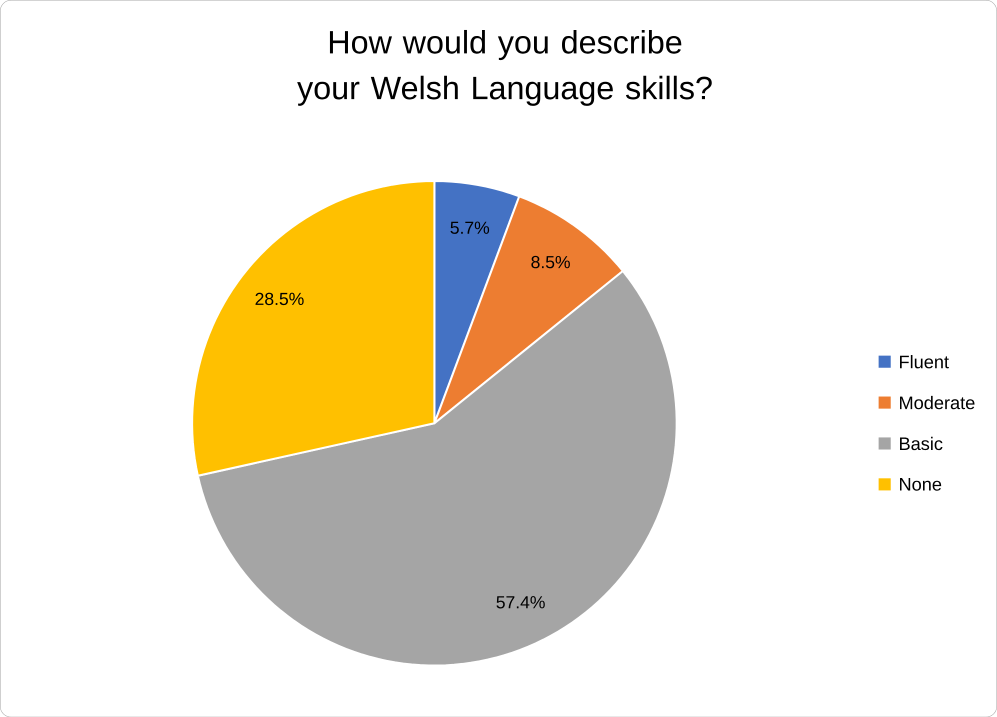 The image size is (997, 717). I want to click on chart-title: How would you describe your Welsh Language skills?, so click(504, 68).